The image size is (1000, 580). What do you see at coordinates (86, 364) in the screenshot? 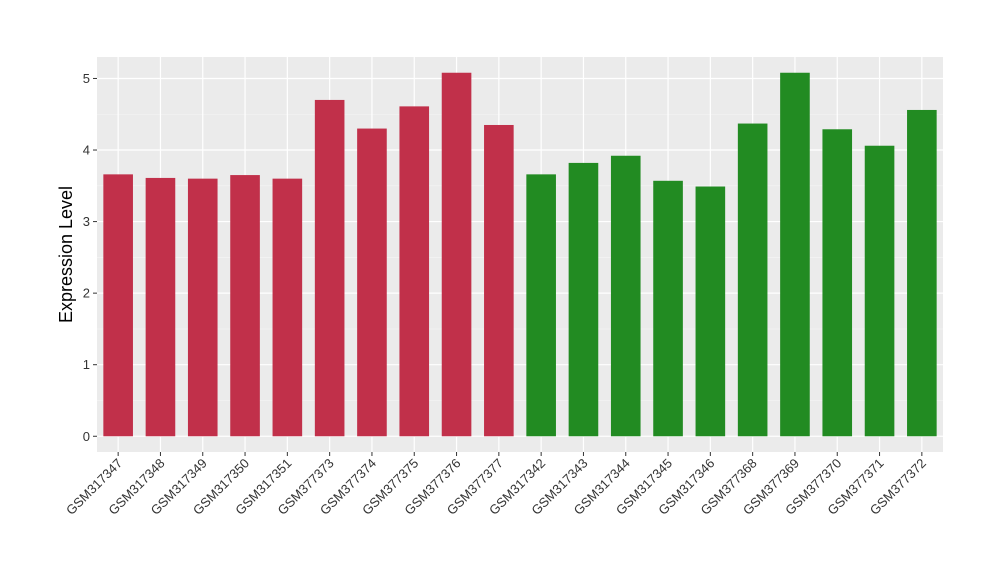
I see `y-tick-label: 1` at bounding box center [86, 364].